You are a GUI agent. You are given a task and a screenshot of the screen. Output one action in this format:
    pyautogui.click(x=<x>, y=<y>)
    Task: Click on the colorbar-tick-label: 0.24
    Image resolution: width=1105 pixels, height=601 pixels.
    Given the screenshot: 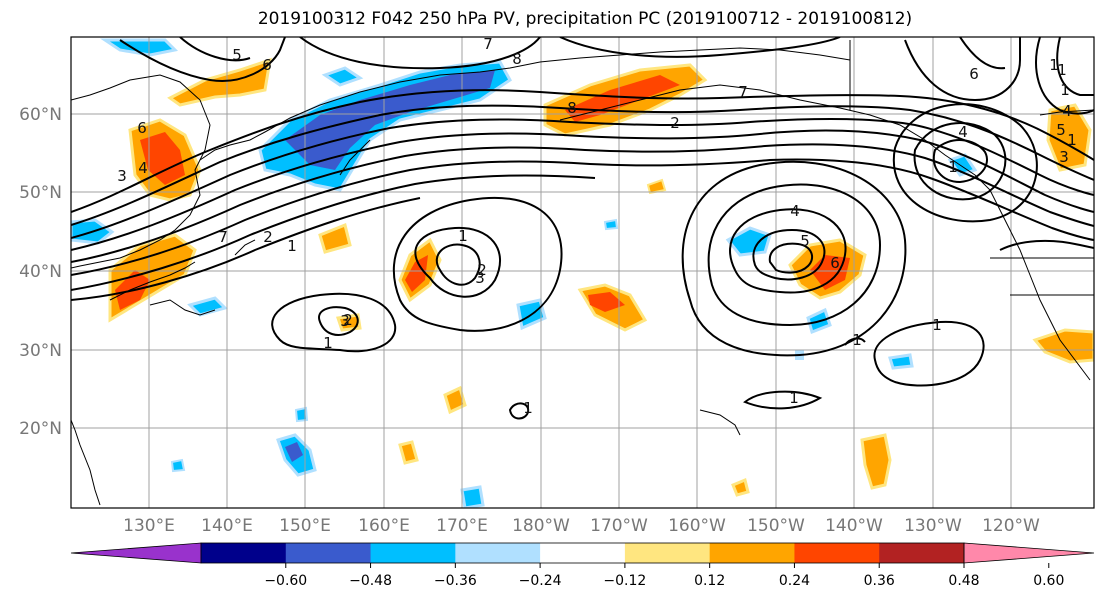 What is the action you would take?
    pyautogui.click(x=794, y=581)
    